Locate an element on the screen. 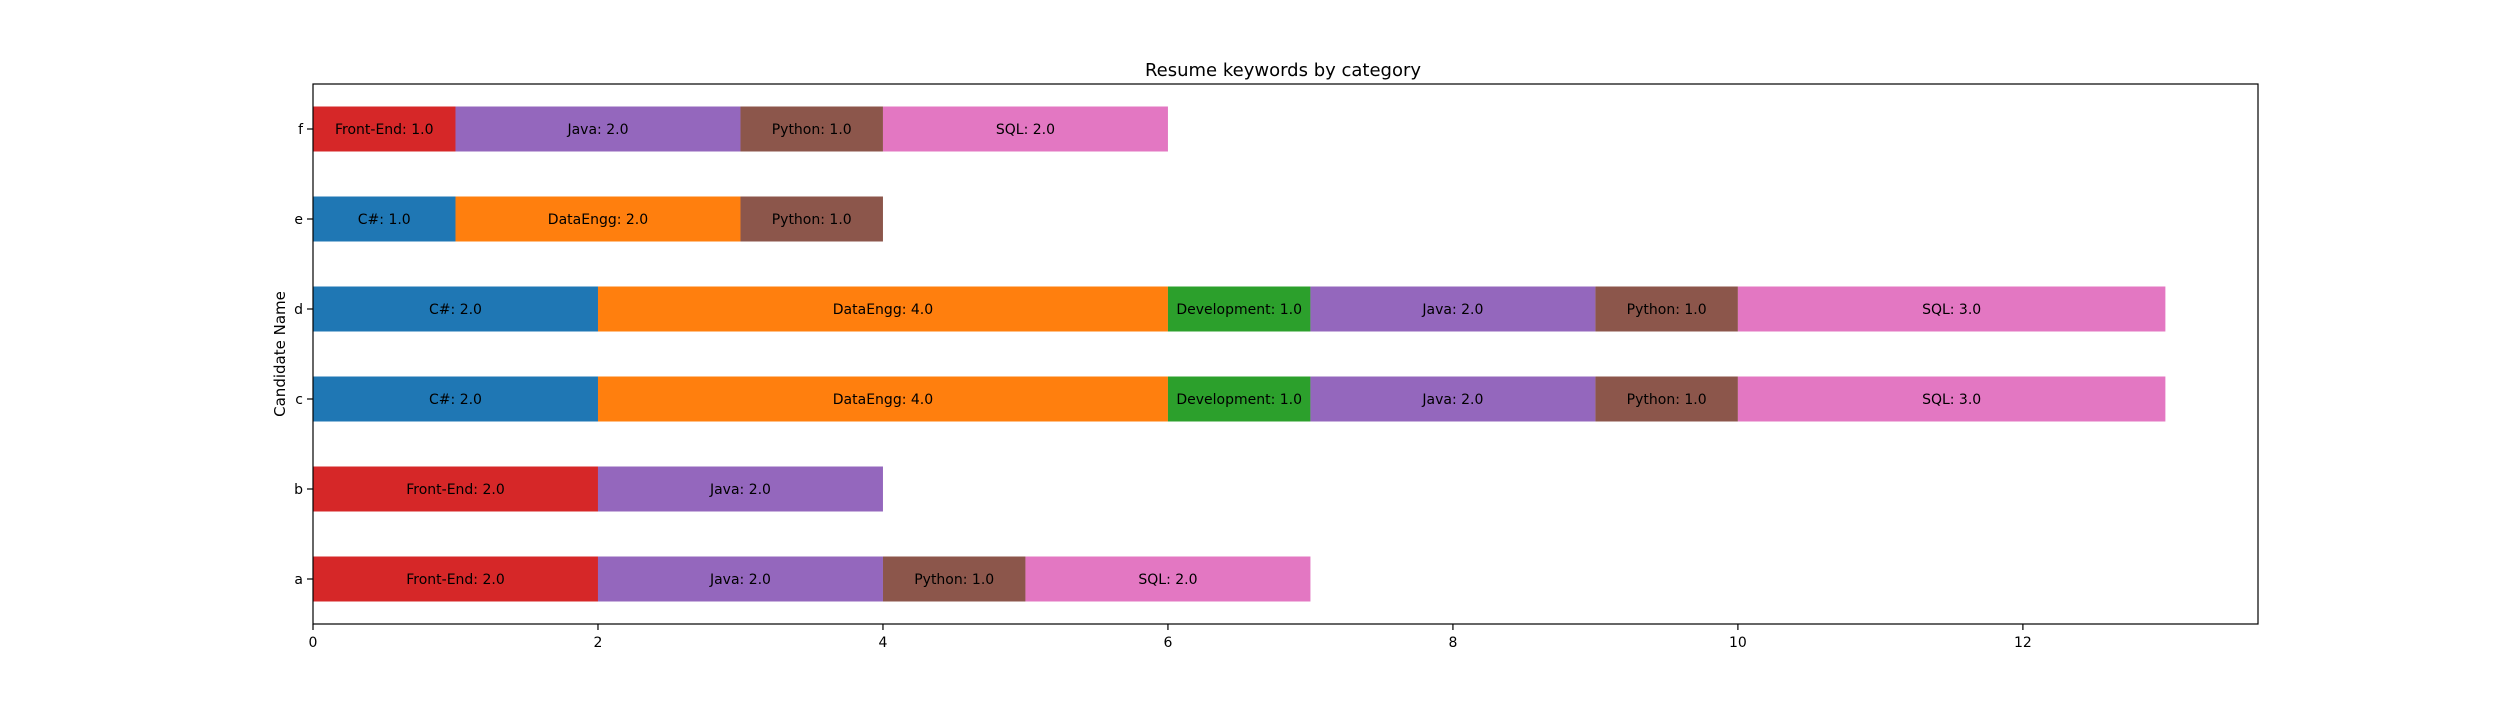  bar-segment-c-sql is located at coordinates (1951, 399).